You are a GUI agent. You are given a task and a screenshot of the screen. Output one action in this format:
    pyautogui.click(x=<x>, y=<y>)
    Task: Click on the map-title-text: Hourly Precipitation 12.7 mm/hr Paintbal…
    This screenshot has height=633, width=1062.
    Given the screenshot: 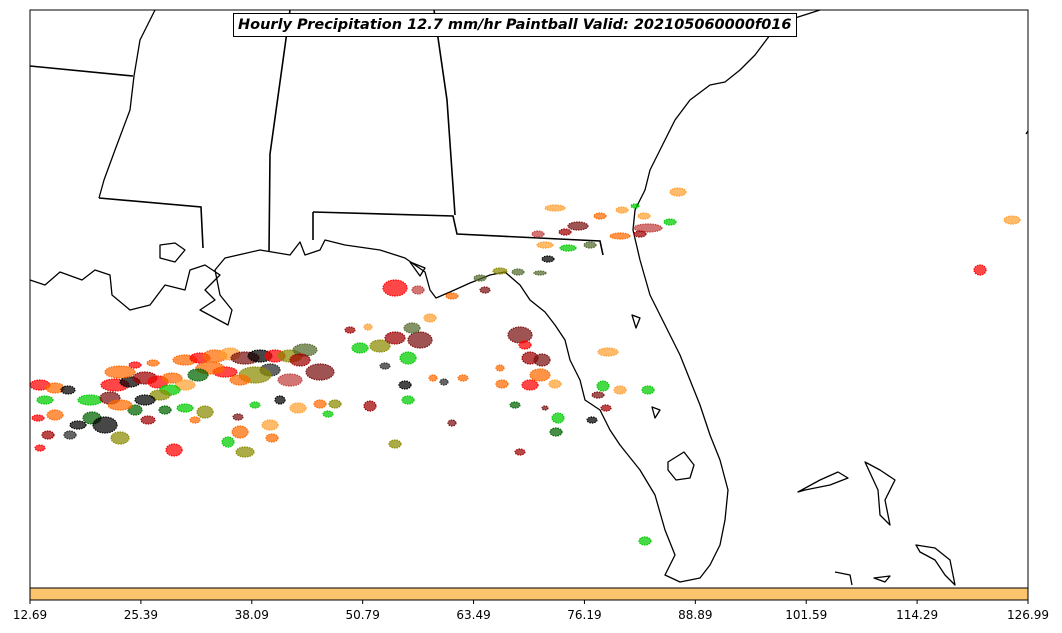 What is the action you would take?
    pyautogui.click(x=515, y=25)
    